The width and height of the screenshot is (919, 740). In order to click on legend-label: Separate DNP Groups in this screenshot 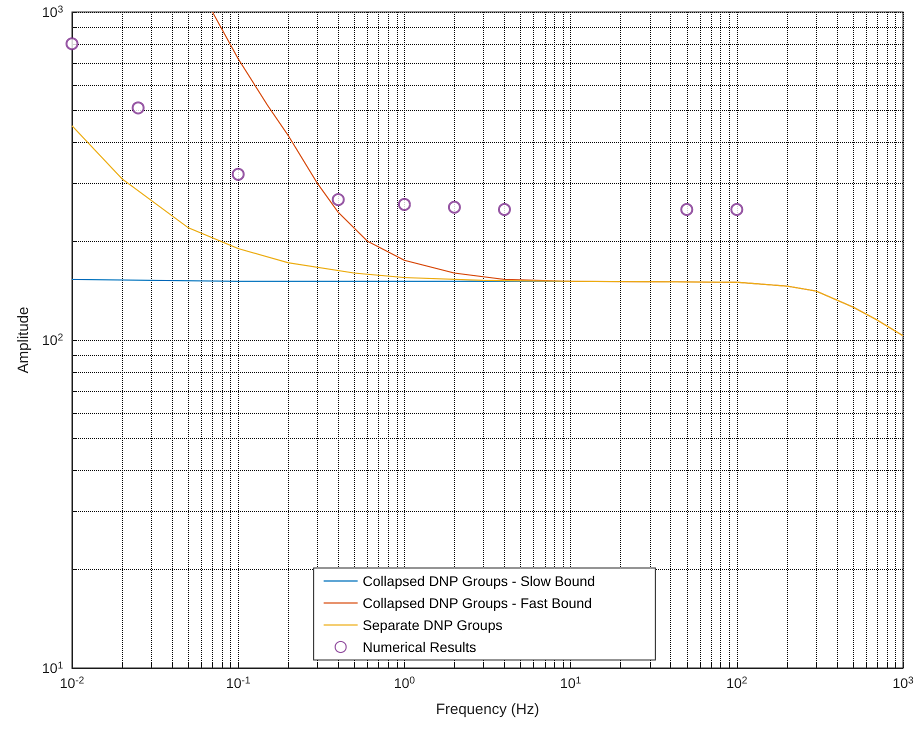, I will do `click(432, 625)`.